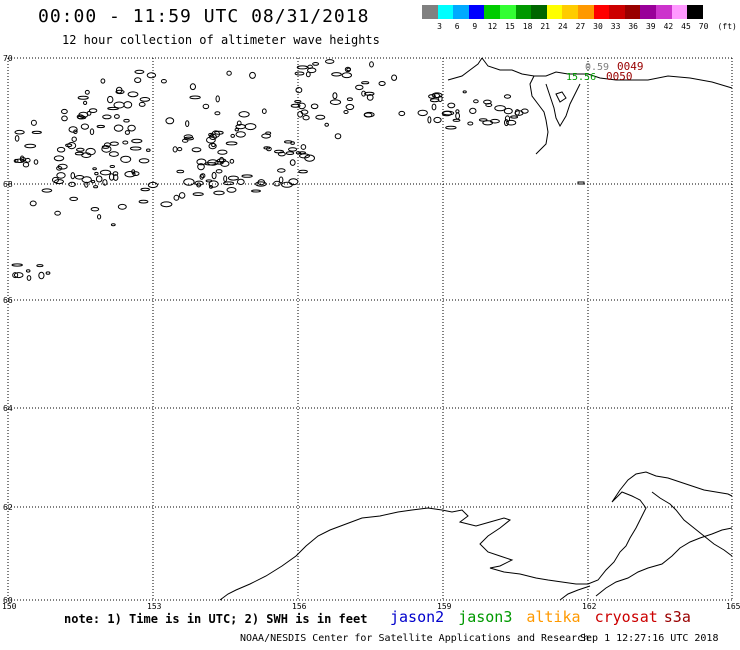 The width and height of the screenshot is (740, 650). Describe the element at coordinates (581, 77) in the screenshot. I see `track-label-swh-2: 15.56` at that location.